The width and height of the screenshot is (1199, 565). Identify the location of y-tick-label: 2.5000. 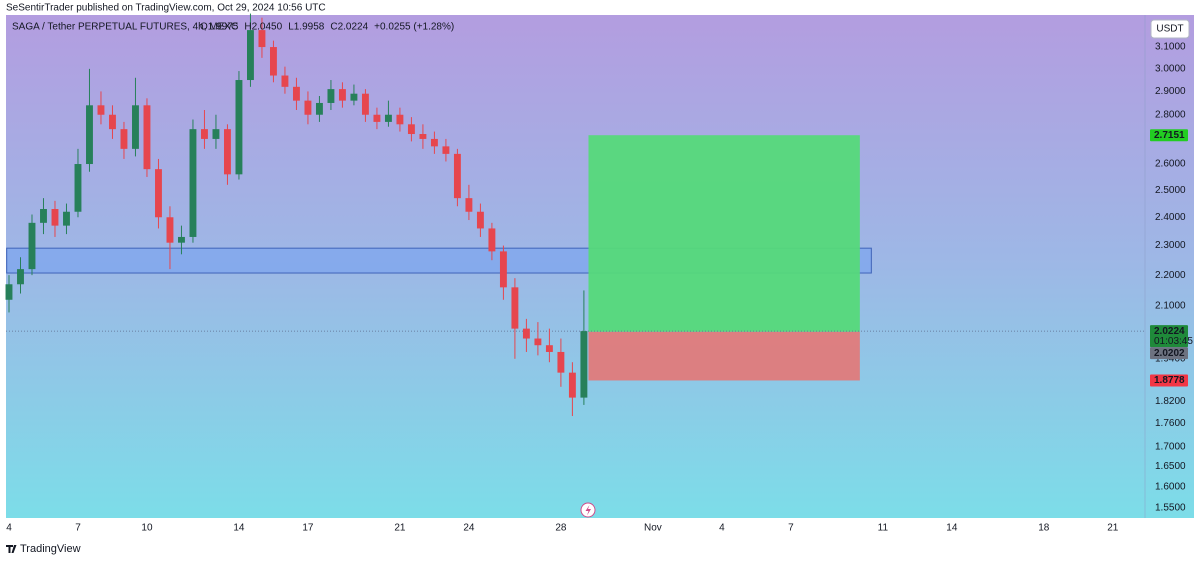
(1170, 190).